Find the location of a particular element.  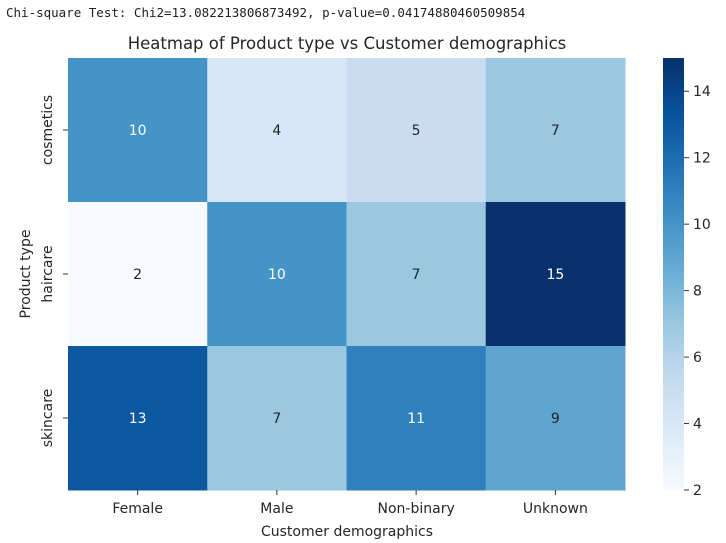

cell-value-label: 2 is located at coordinates (137, 275).